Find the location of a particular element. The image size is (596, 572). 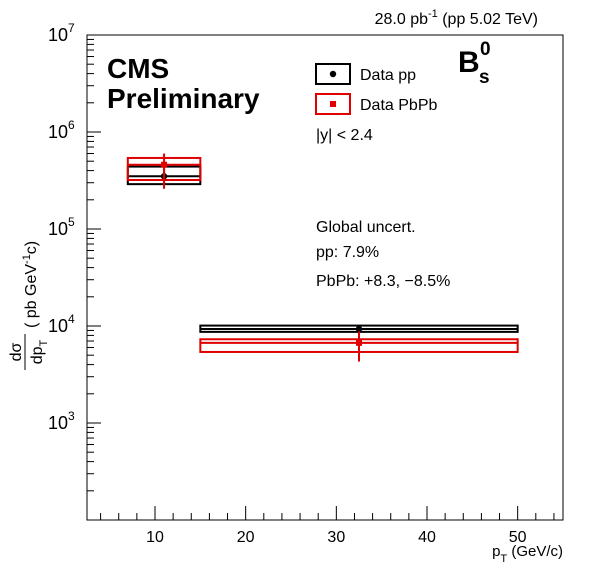

y-tick-label: 10⁴ is located at coordinates (61, 324).